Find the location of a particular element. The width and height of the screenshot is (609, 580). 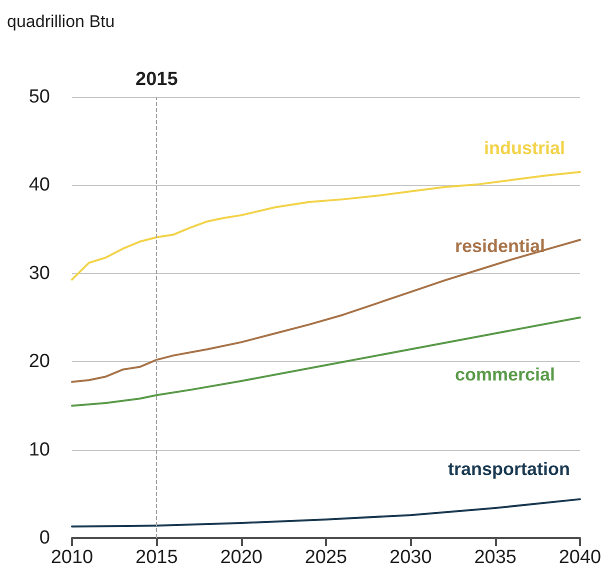

y-tick-label: 40 is located at coordinates (39, 185).